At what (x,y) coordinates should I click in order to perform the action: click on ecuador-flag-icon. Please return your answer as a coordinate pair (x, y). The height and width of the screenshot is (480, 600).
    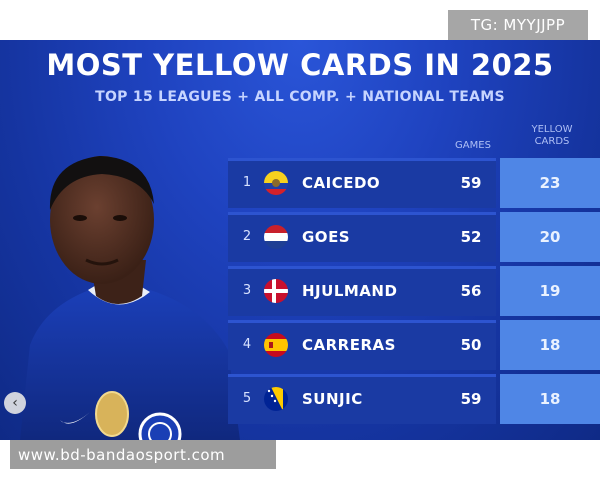
    Looking at the image, I should click on (276, 183).